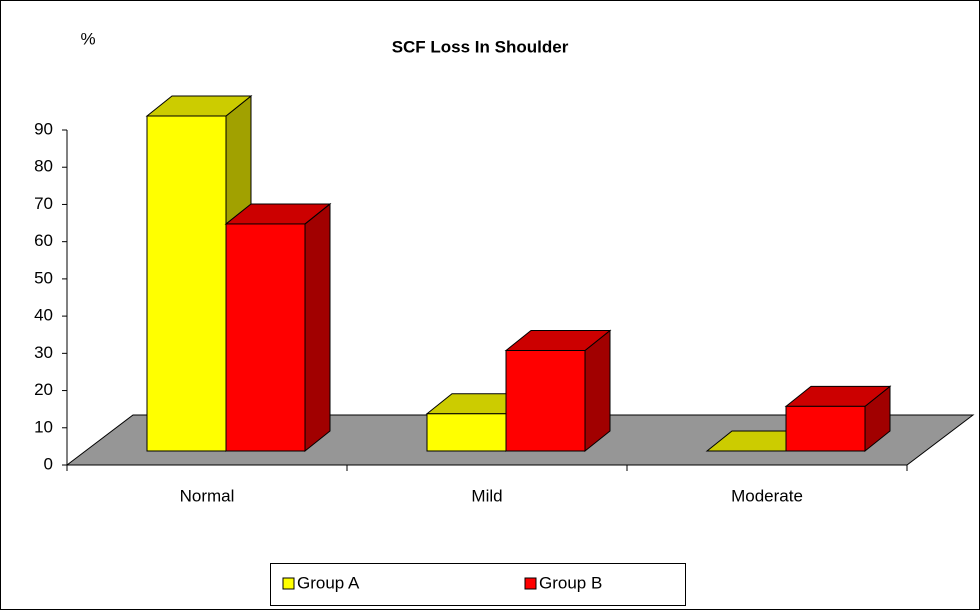  I want to click on y-tick-label: 10, so click(43, 426).